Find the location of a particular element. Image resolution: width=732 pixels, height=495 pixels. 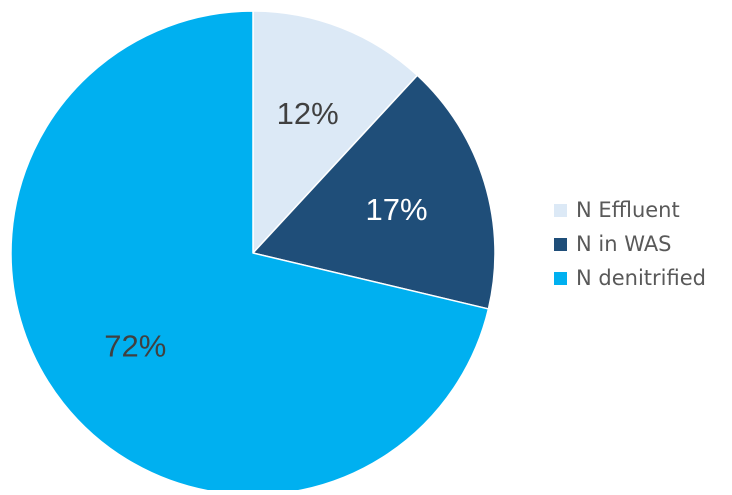

legend-label-n-in-was: N in WAS is located at coordinates (624, 244).